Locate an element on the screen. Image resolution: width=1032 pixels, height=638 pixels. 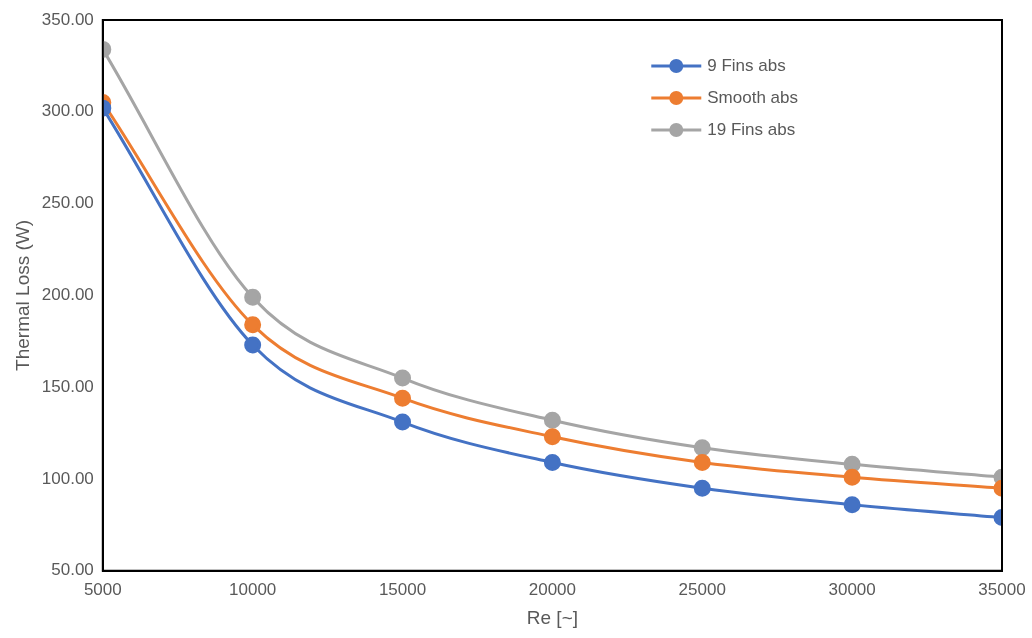
legend-label: Smooth abs is located at coordinates (753, 97).